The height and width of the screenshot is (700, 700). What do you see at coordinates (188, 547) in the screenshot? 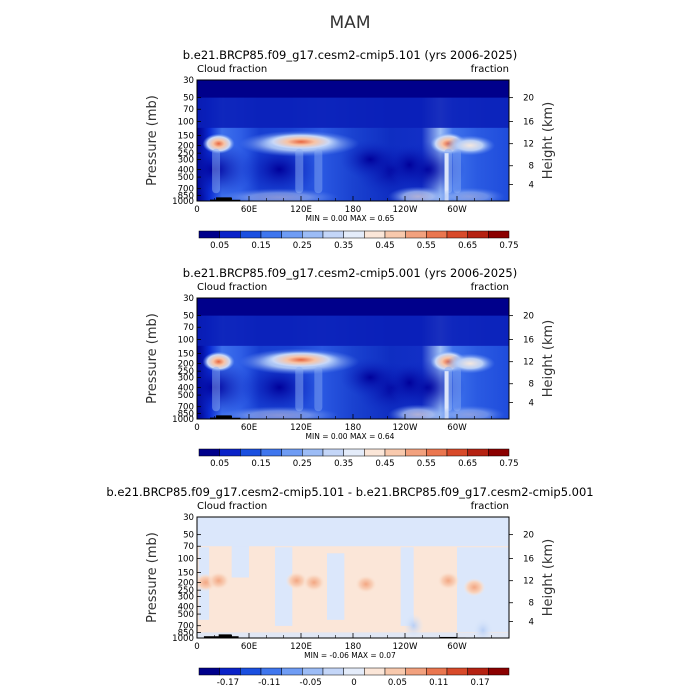
I see `pressure-tick-label: 70` at bounding box center [188, 547].